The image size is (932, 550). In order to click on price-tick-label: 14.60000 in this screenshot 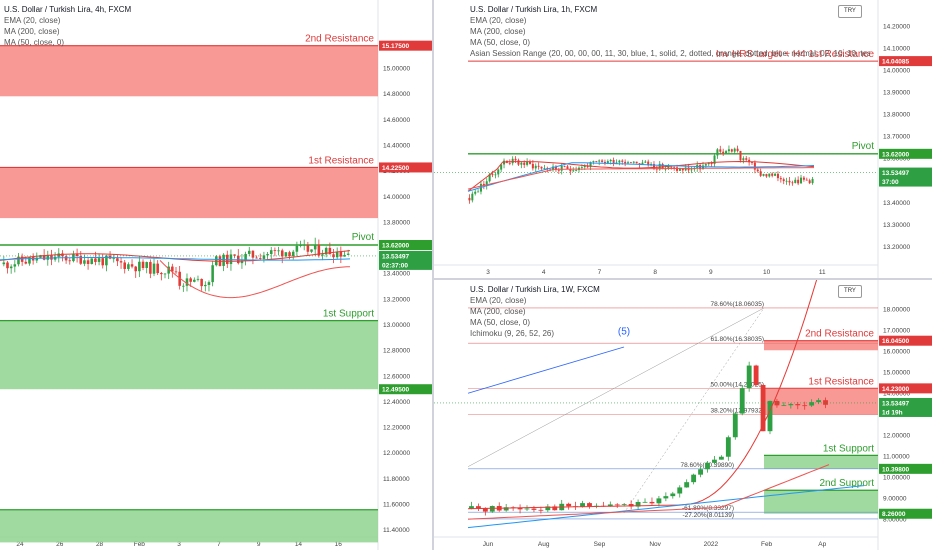, I will do `click(396, 120)`.